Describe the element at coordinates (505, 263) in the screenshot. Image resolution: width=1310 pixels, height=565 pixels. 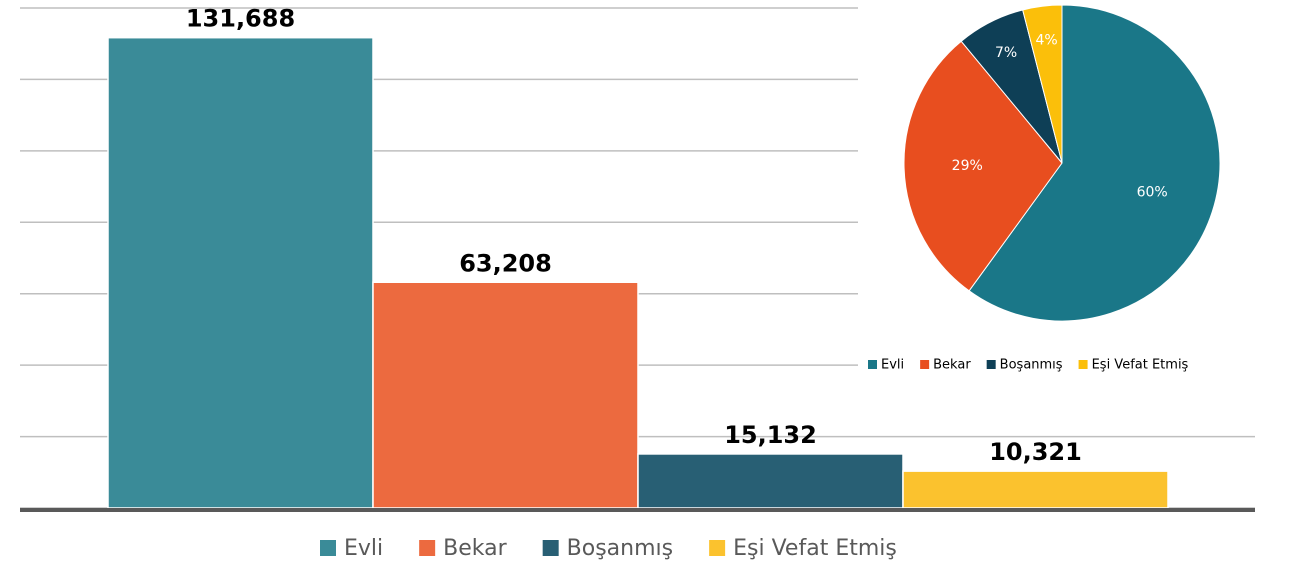
I see `value-label: 63,208` at that location.